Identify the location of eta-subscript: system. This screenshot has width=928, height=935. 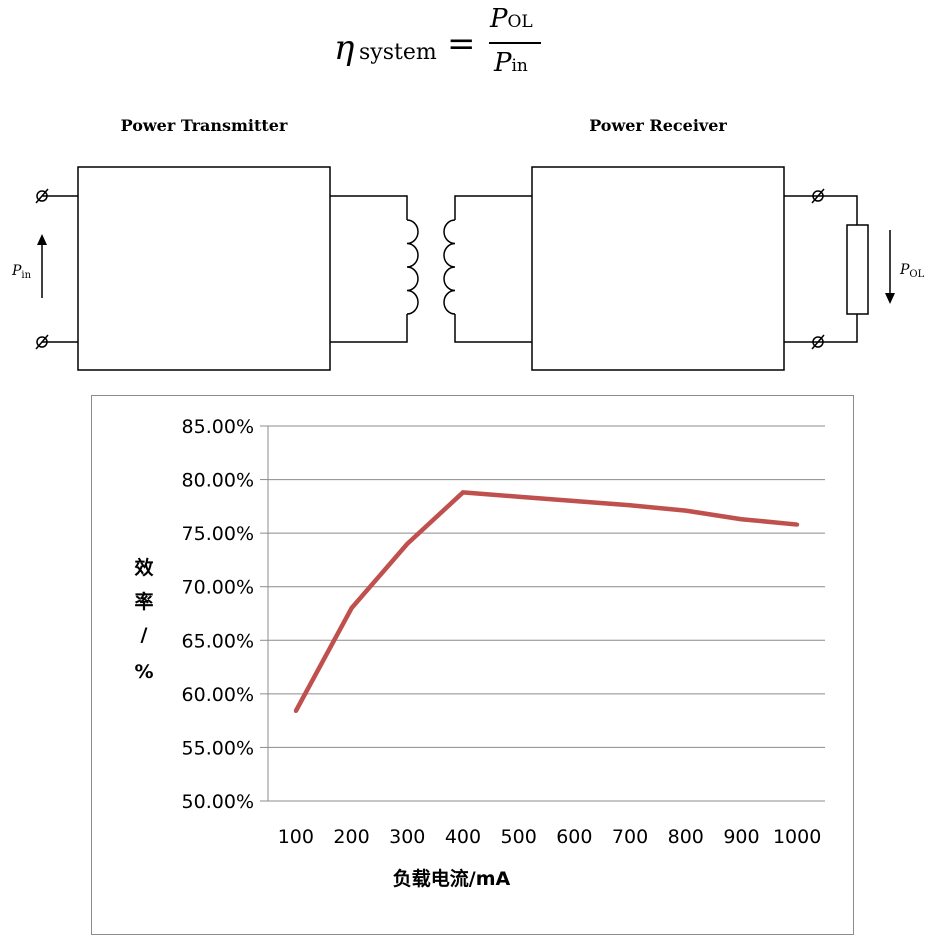
(398, 52).